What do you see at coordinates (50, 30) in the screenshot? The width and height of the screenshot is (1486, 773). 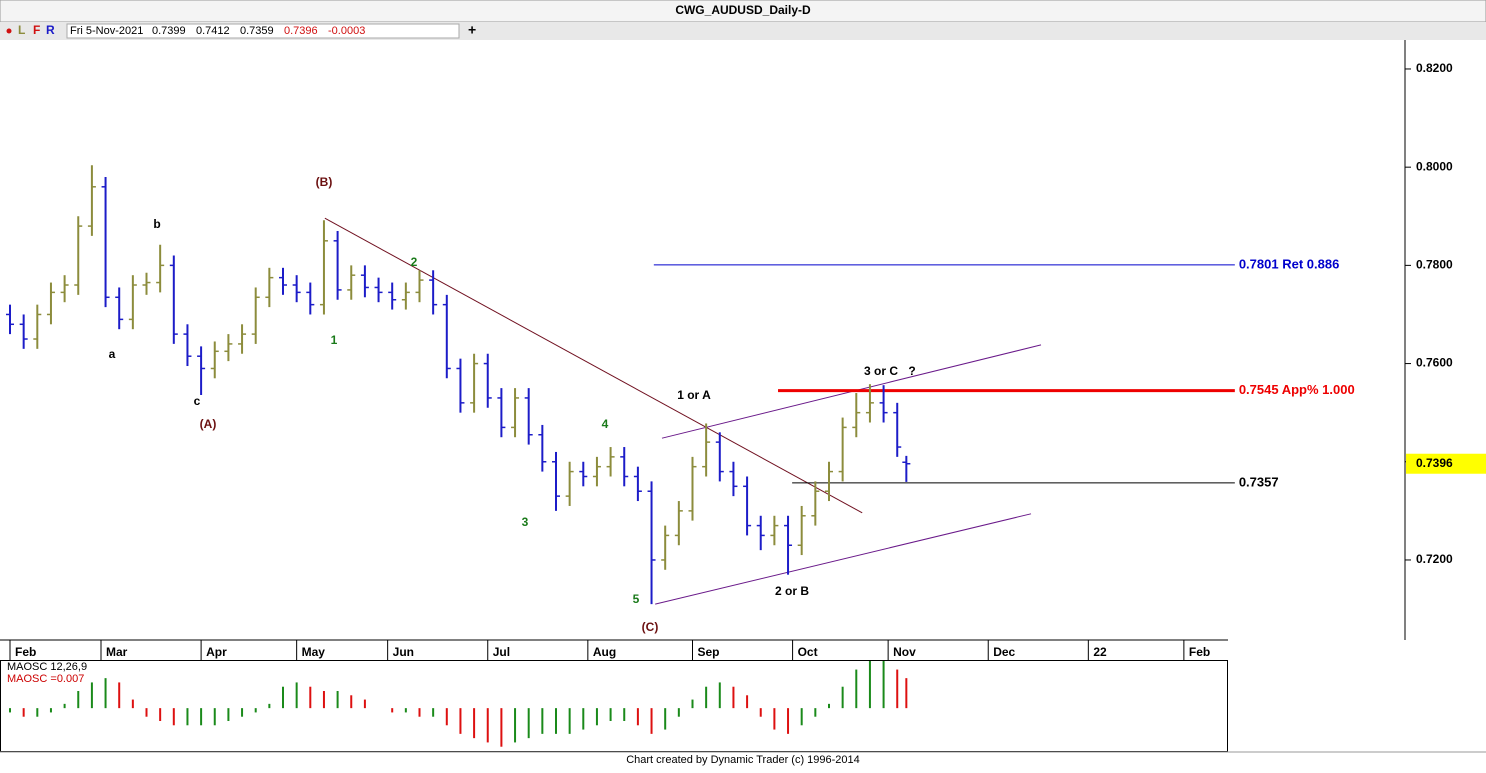 I see `toolbar-button: R` at bounding box center [50, 30].